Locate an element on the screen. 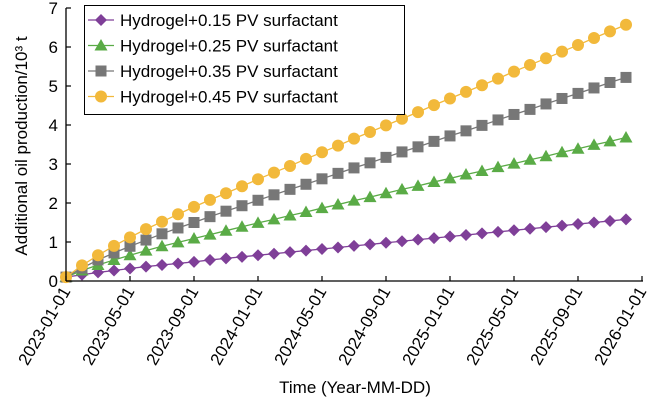 The height and width of the screenshot is (406, 650). y-tick-label: 3 is located at coordinates (53, 164).